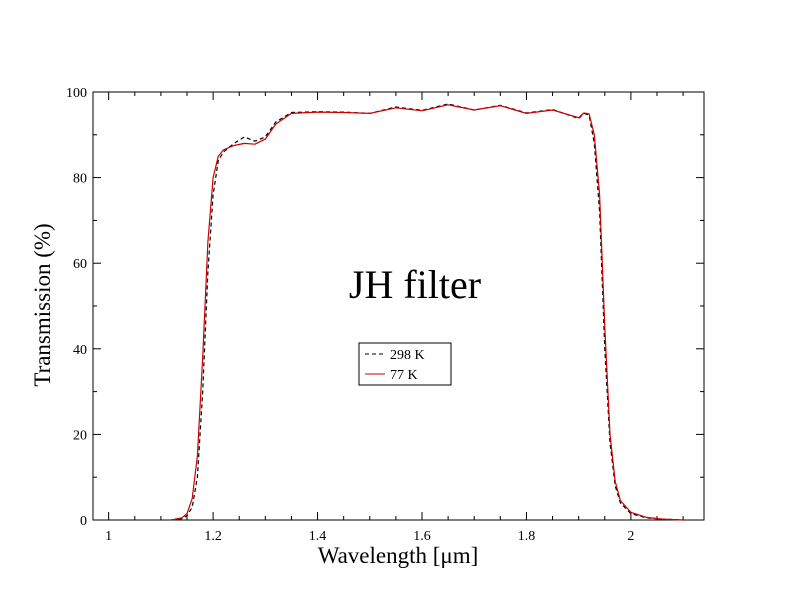 The image size is (792, 612). Describe the element at coordinates (76, 93) in the screenshot. I see `y-tick-label: 100` at that location.